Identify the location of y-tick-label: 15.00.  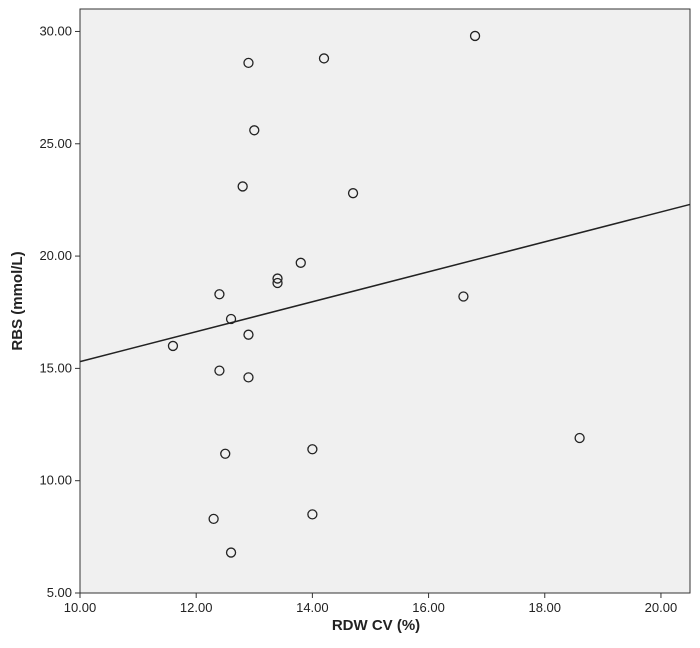
(55, 367).